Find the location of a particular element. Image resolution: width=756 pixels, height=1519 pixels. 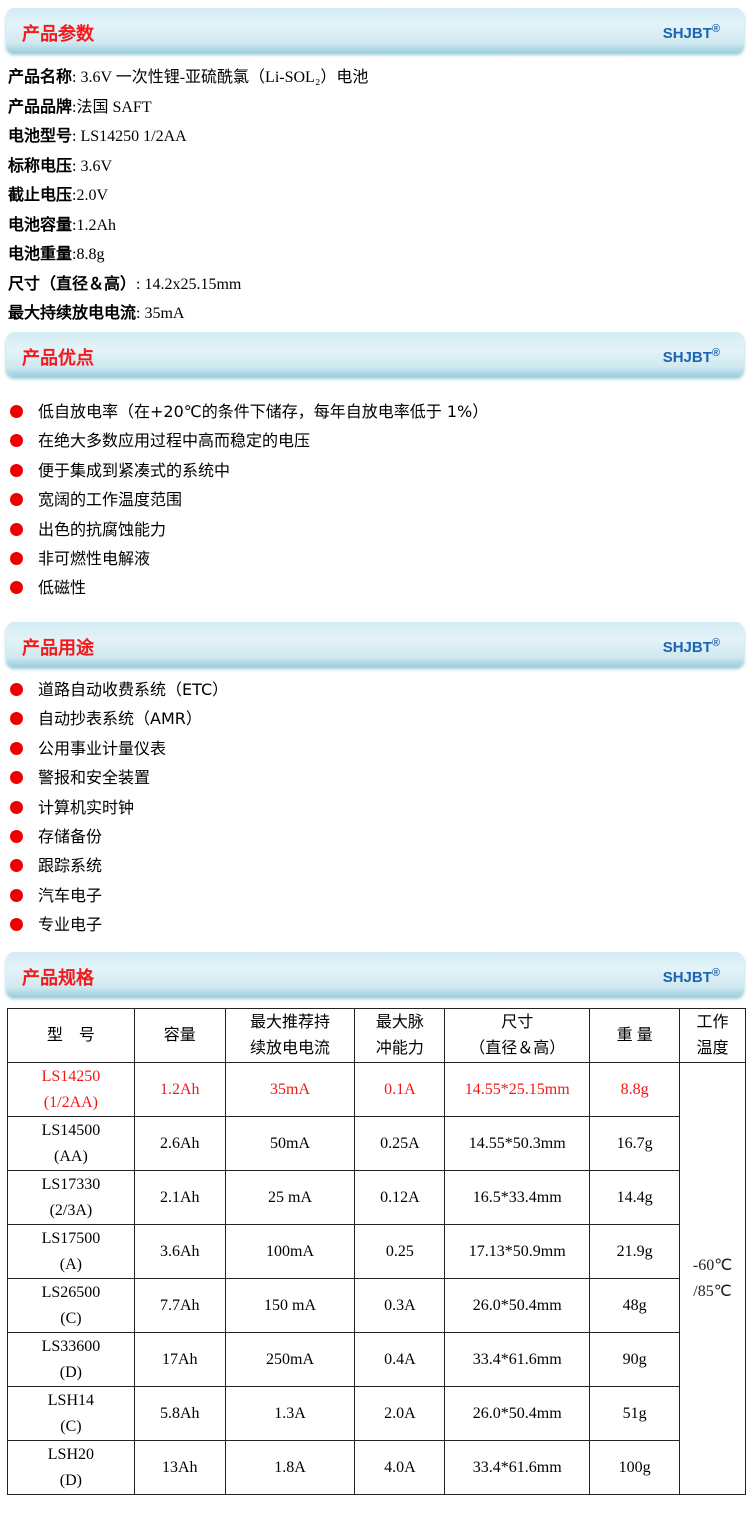

model-name: LS14500 is located at coordinates (71, 1130).